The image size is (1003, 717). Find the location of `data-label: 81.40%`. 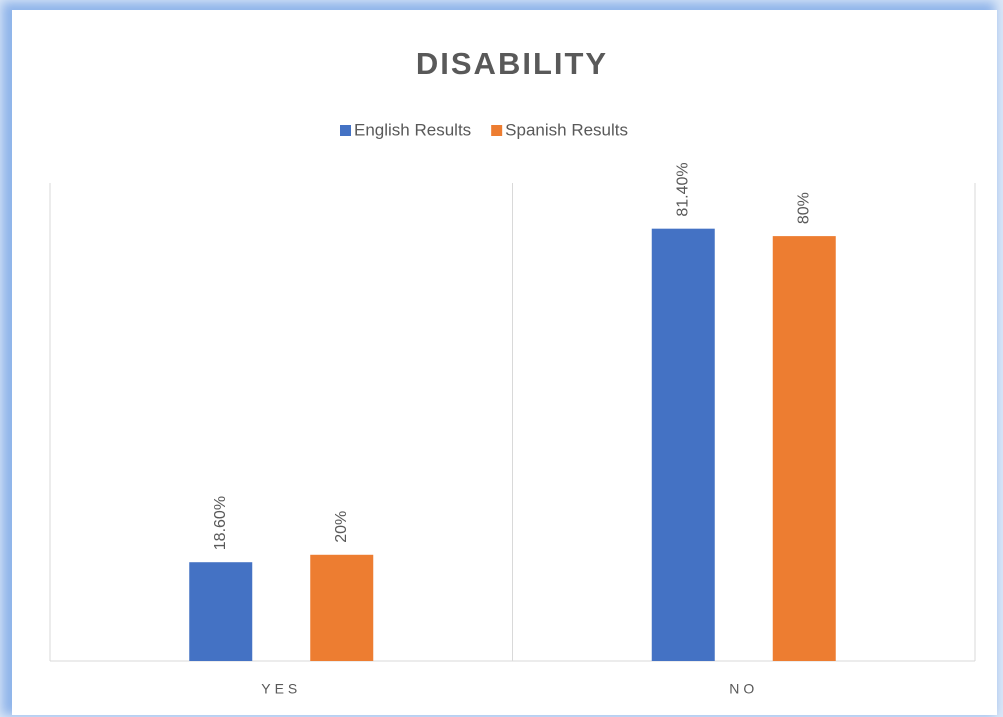

data-label: 81.40% is located at coordinates (682, 189).